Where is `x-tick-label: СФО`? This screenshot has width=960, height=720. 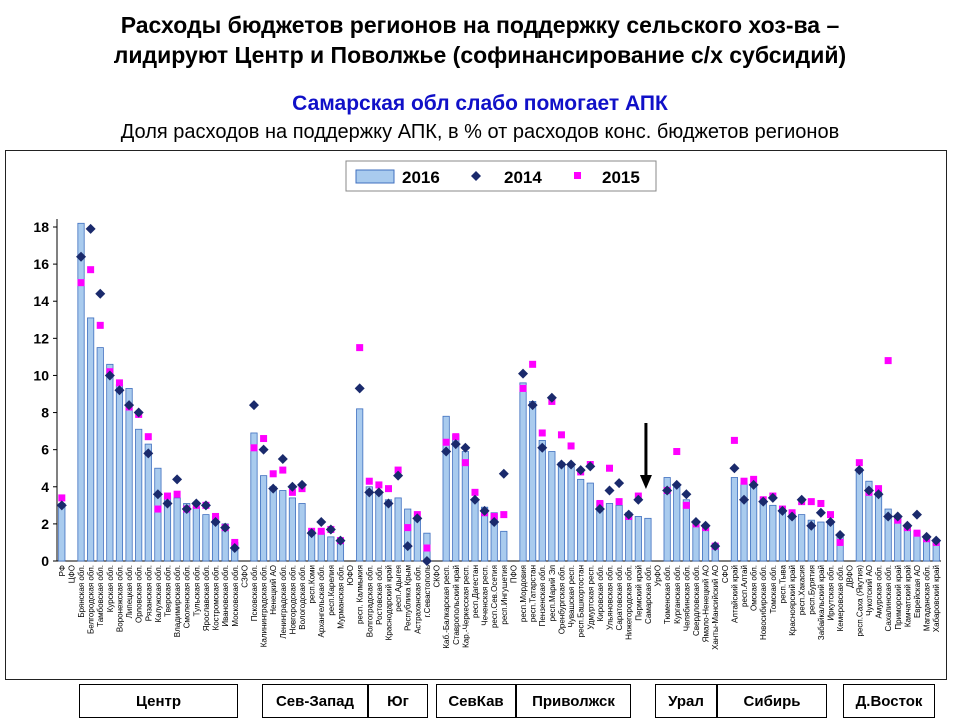 x-tick-label: СФО is located at coordinates (725, 574).